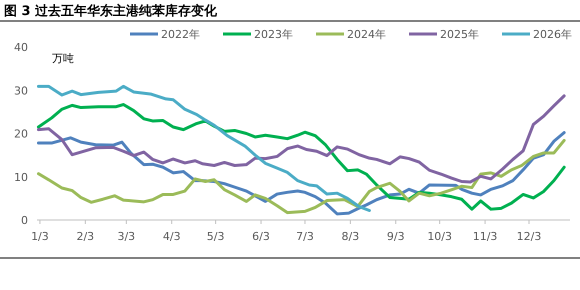 Image resolution: width=580 pixels, height=290 pixels. What do you see at coordinates (111, 11) in the screenshot?
I see `chart-title: 图 3 过去五年华东主港纯苯库存变化` at bounding box center [111, 11].